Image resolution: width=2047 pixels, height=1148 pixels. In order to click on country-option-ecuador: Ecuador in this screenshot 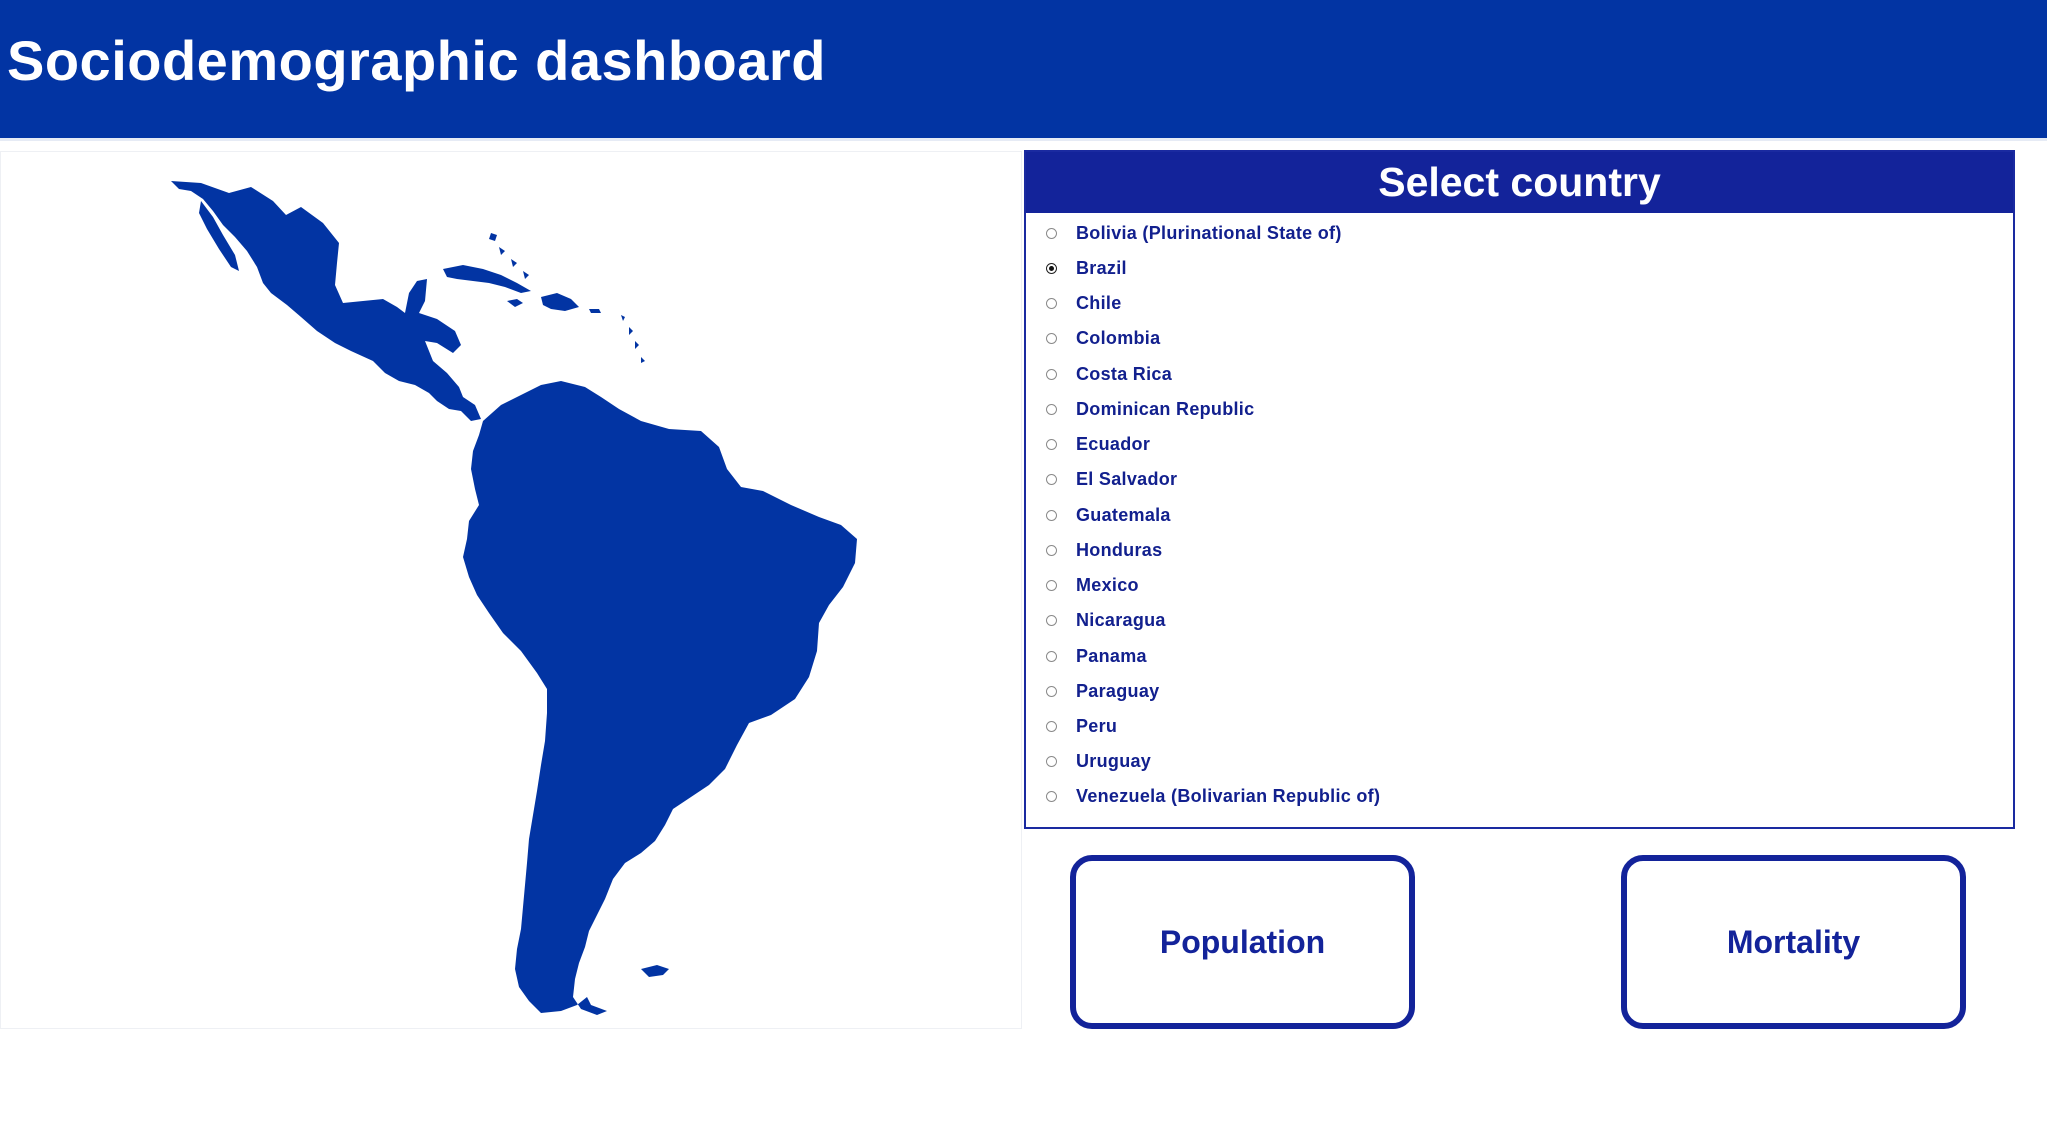, I will do `click(1098, 444)`.